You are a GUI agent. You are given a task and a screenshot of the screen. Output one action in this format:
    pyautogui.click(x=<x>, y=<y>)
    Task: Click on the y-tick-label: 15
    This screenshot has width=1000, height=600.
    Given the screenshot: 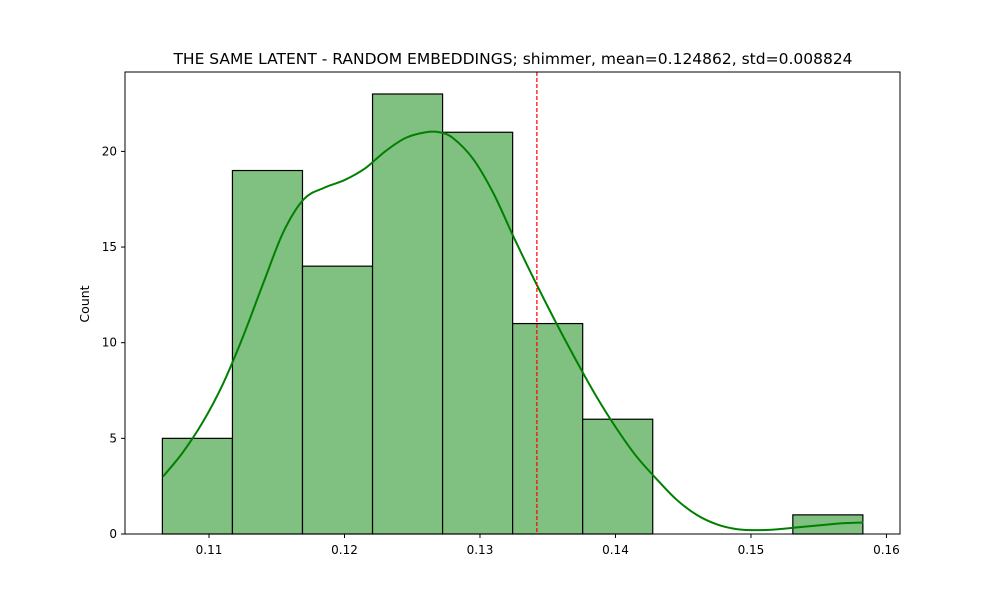 What is the action you would take?
    pyautogui.click(x=109, y=247)
    